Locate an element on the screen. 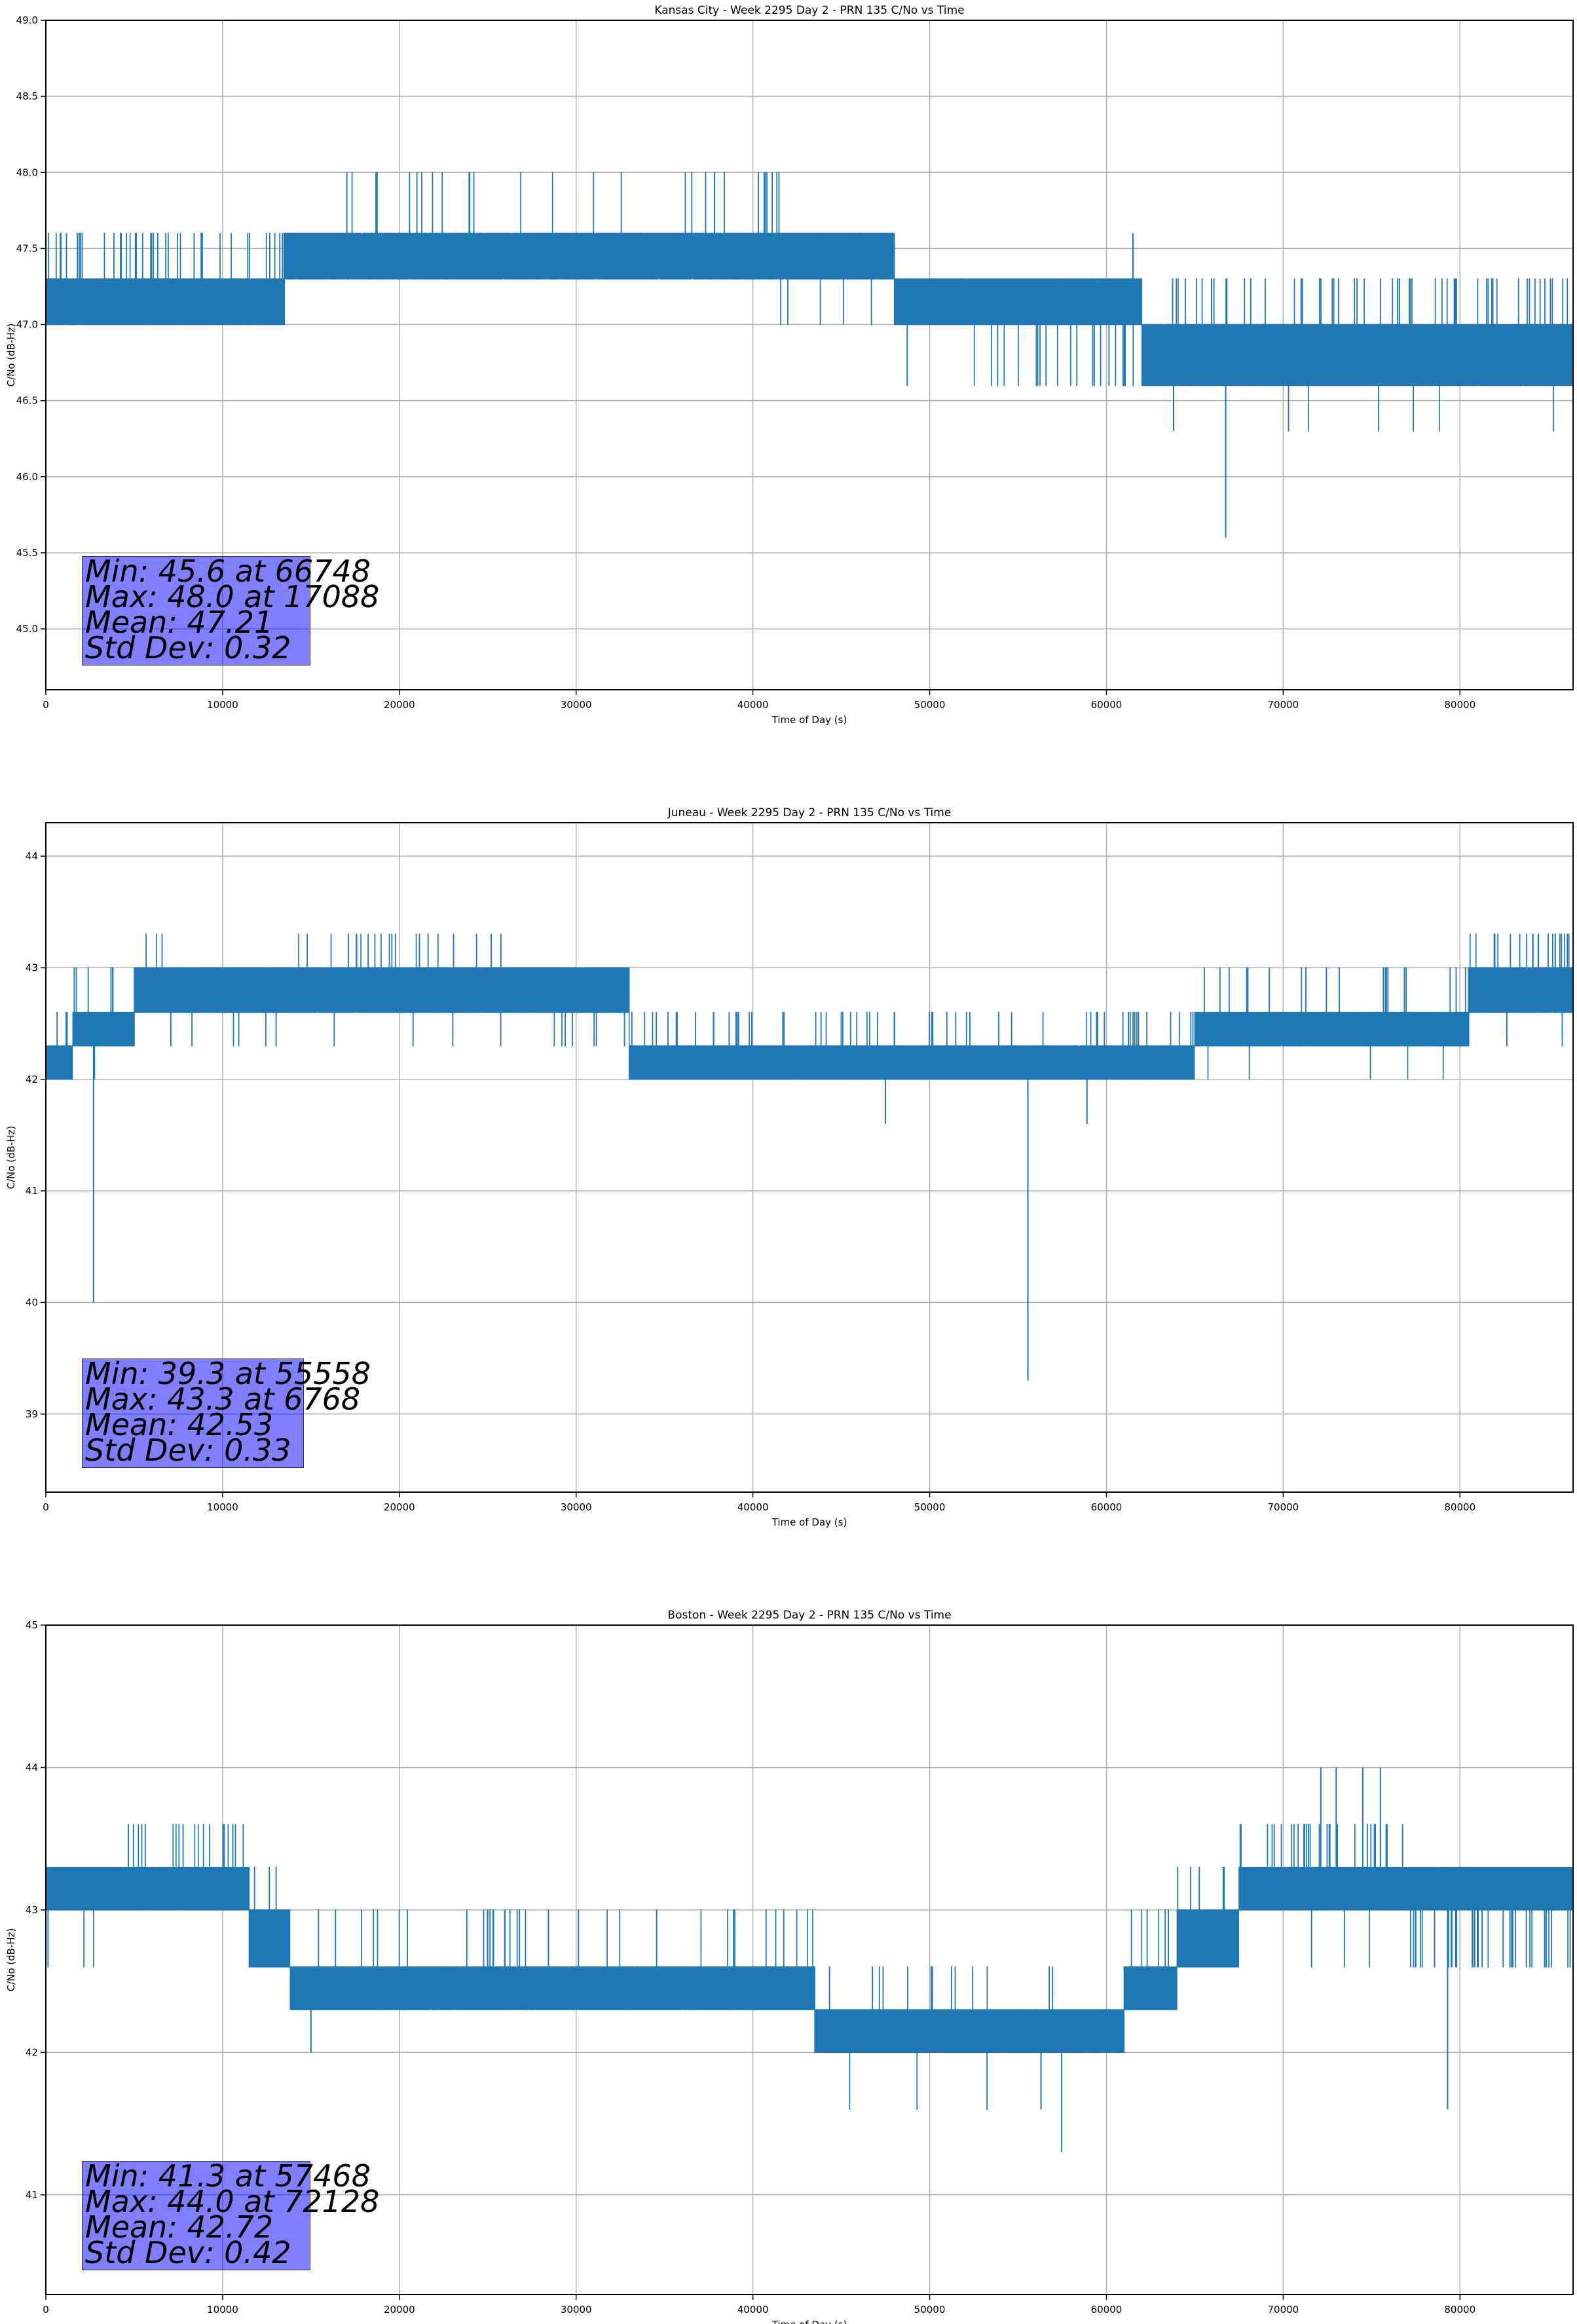 The width and height of the screenshot is (1577, 2324). stats-std: Std Dev: 0.32 is located at coordinates (188, 647).